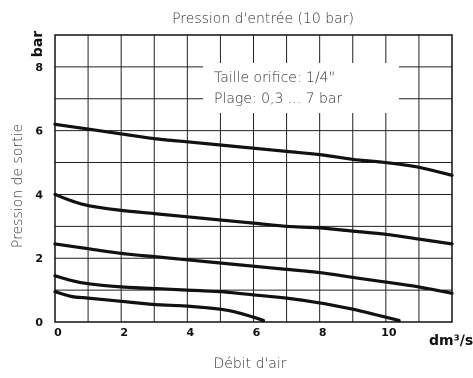  I want to click on y-tick-label: 2, so click(39, 258).